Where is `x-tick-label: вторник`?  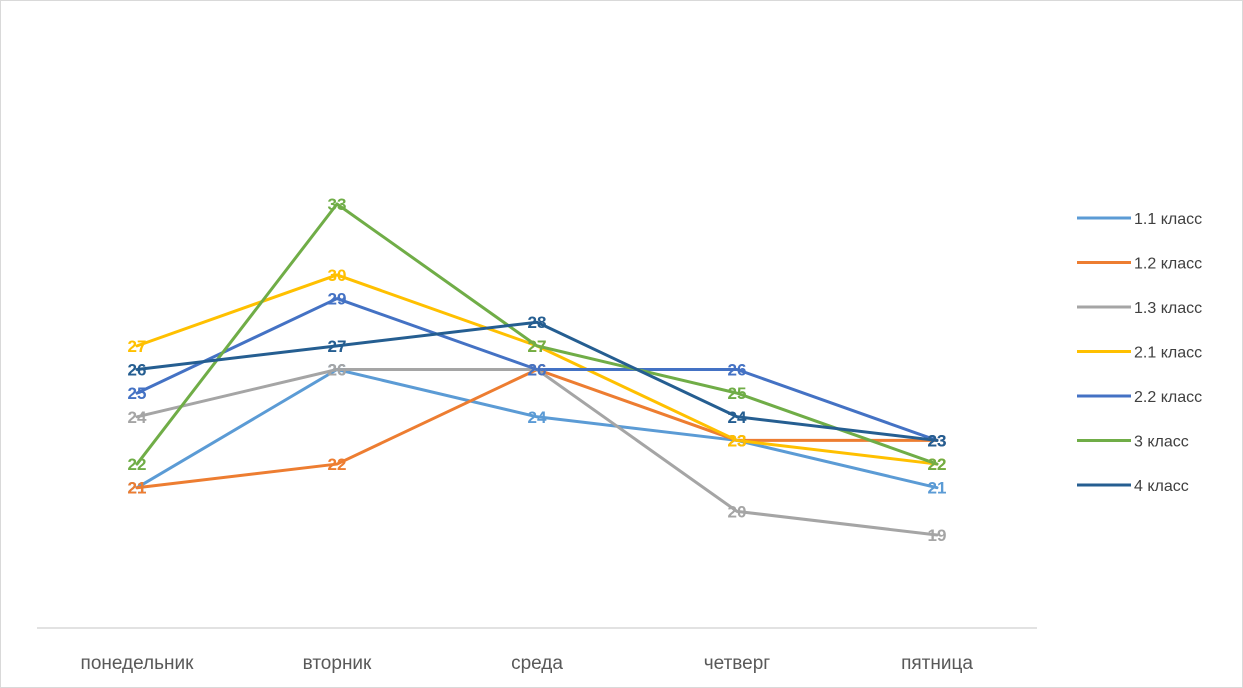
x-tick-label: вторник is located at coordinates (337, 663).